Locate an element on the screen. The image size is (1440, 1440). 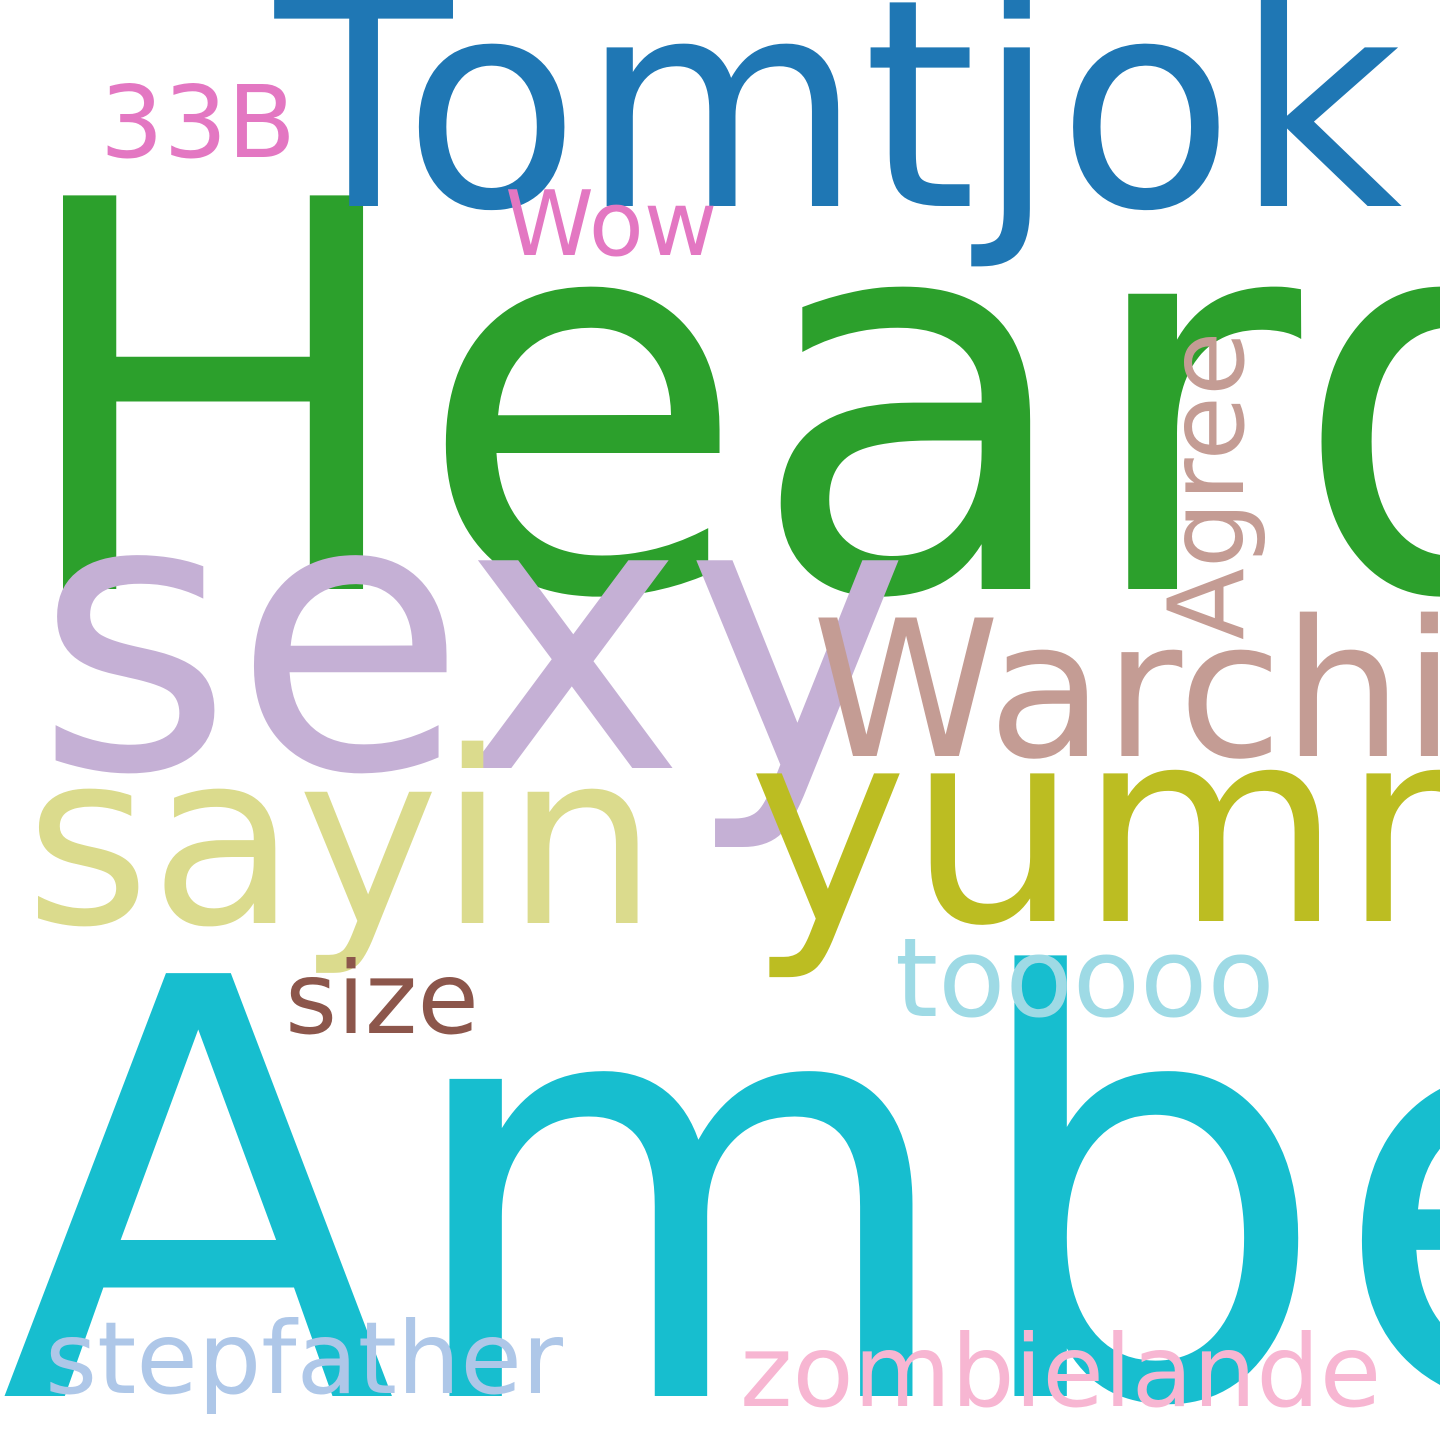
word-wow: Wow is located at coordinates (611, 224).